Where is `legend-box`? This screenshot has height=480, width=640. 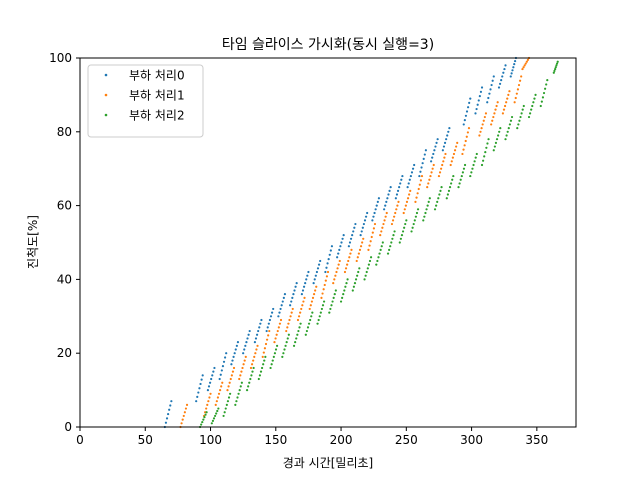
legend-box is located at coordinates (145, 101).